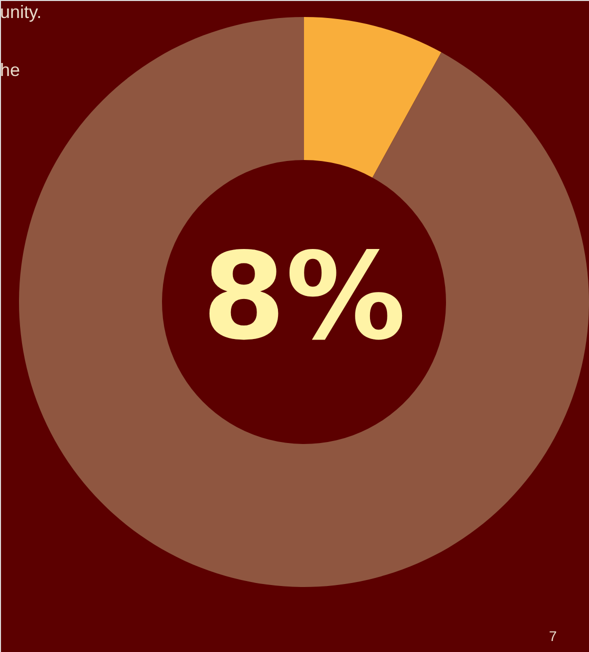 This screenshot has height=652, width=589. What do you see at coordinates (553, 636) in the screenshot?
I see `text: 7` at bounding box center [553, 636].